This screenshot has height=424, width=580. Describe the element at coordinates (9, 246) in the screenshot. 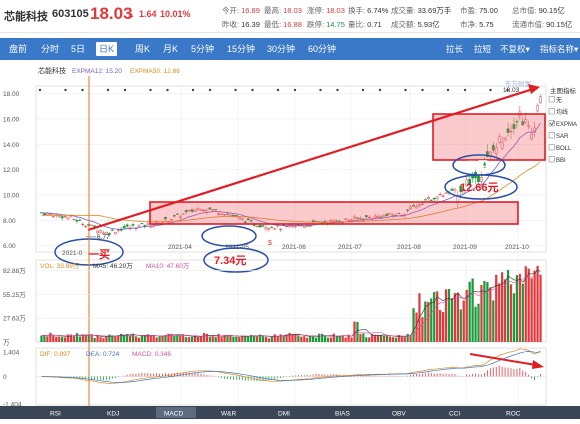

I see `y-tick-label: 6.00` at that location.